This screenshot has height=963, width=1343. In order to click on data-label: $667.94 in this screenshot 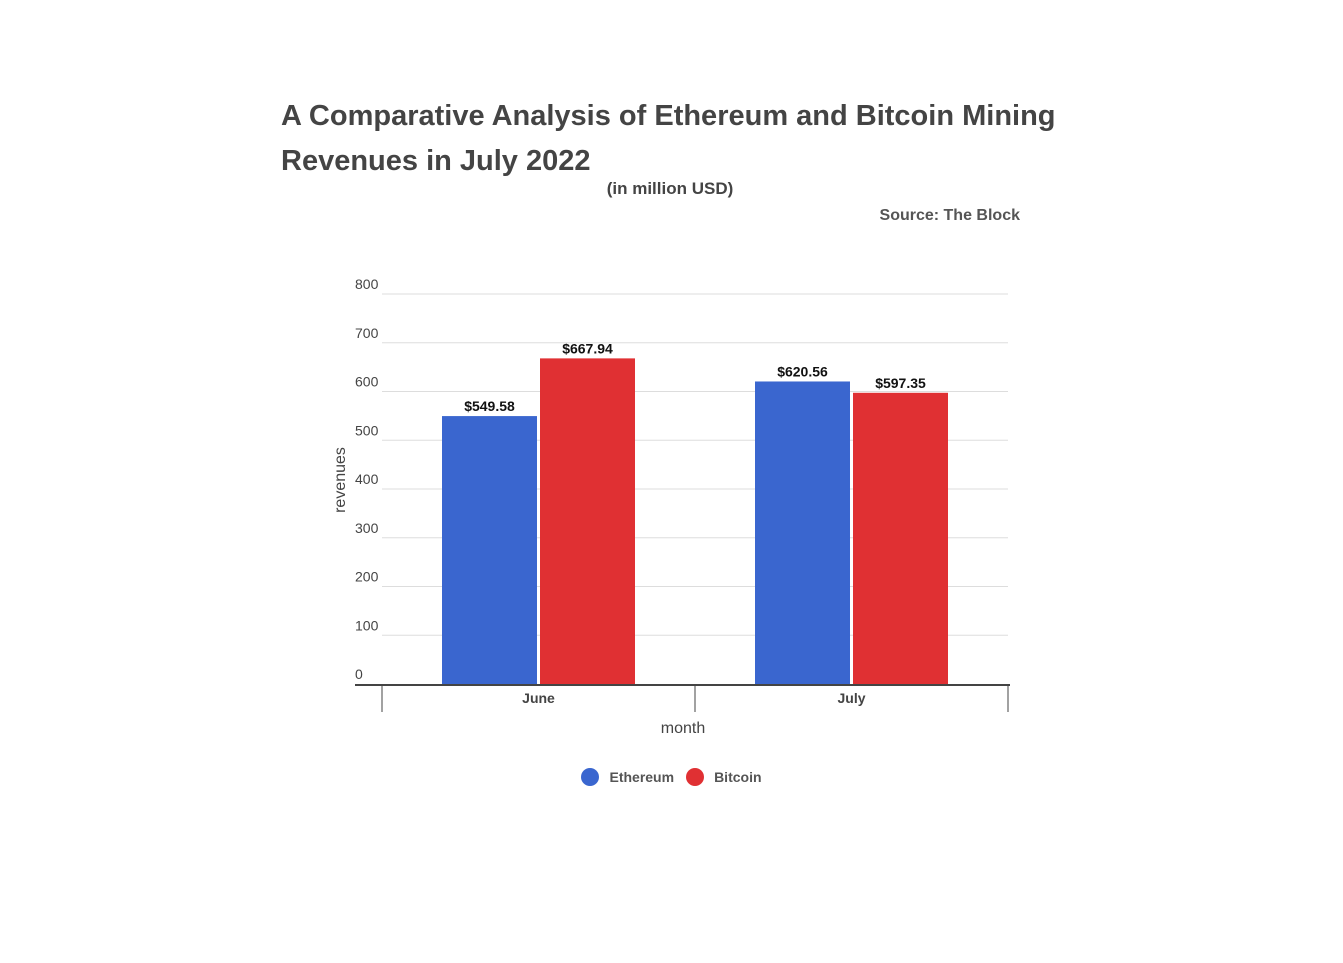, I will do `click(587, 348)`.